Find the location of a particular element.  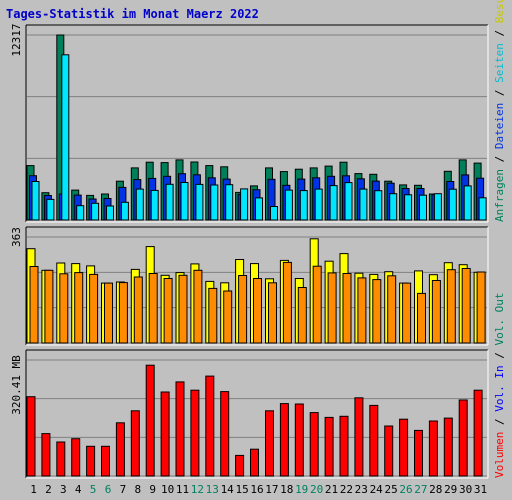

x-label-day-8: 8 is located at coordinates (137, 489).